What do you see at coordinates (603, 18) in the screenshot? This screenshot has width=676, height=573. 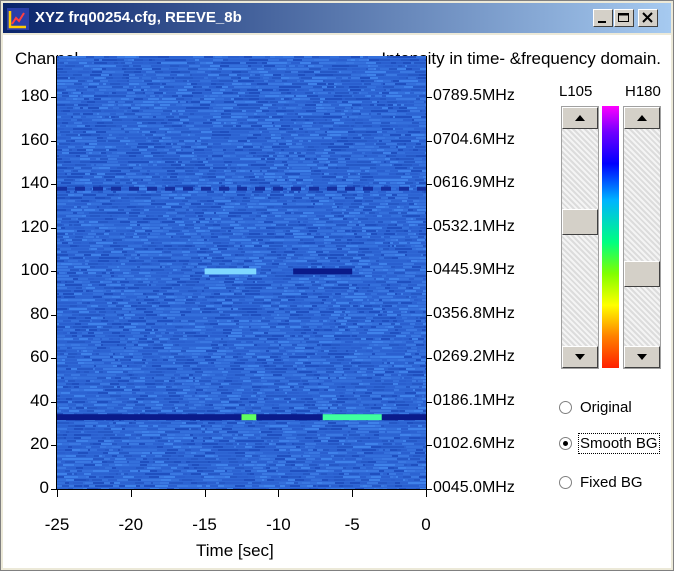 I see `minimize-button` at bounding box center [603, 18].